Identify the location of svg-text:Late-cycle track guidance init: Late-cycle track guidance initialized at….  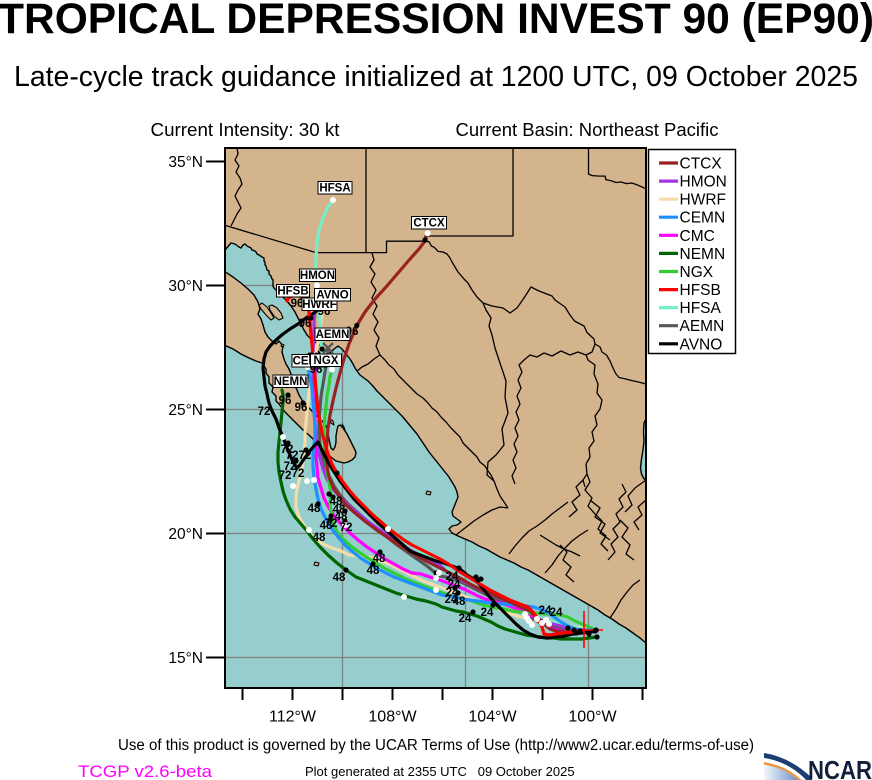
(436, 77).